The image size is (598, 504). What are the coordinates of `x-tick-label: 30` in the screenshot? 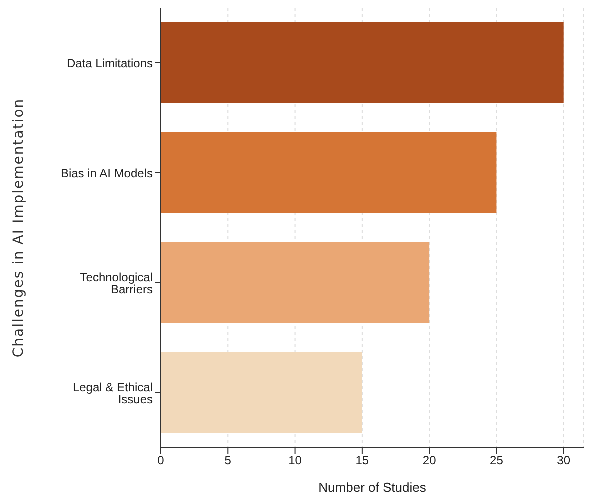 It's located at (564, 461).